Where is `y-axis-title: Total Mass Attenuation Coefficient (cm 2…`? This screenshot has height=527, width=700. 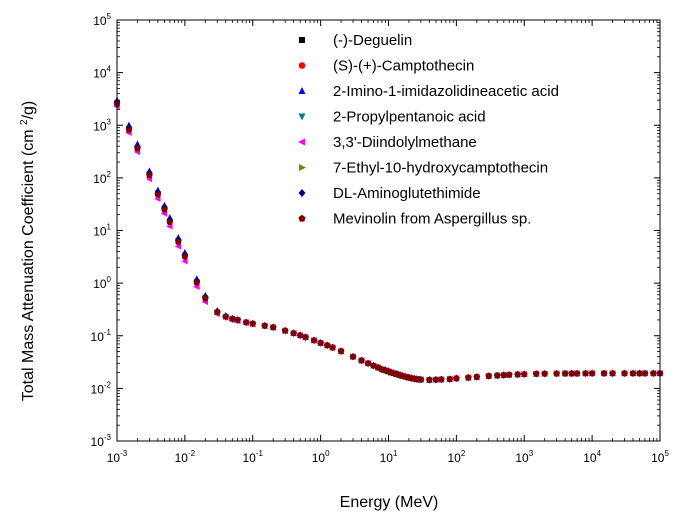 y-axis-title: Total Mass Attenuation Coefficient (cm 2… is located at coordinates (28, 251).